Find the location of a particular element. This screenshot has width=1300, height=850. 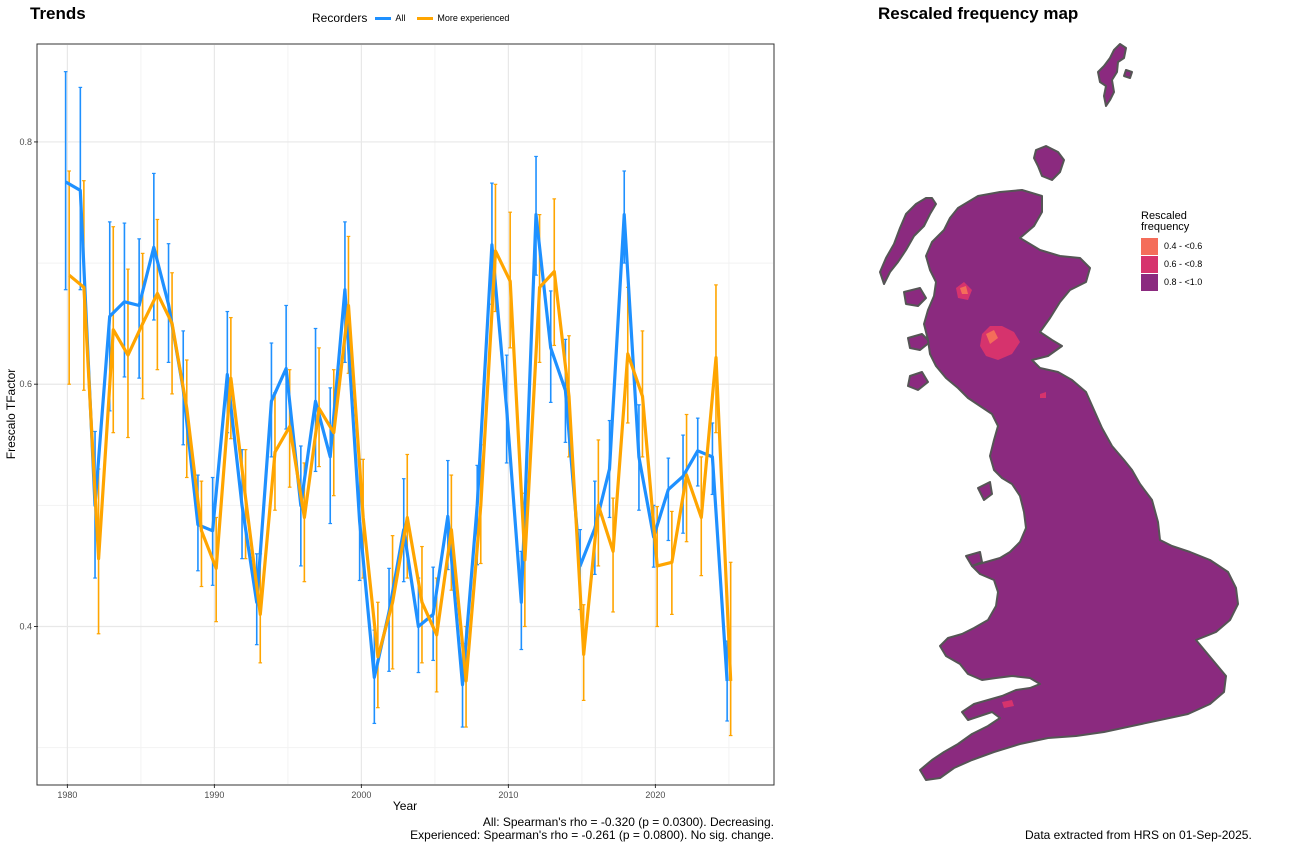

map-legend-title: Rescaled frequency is located at coordinates (1171, 222).